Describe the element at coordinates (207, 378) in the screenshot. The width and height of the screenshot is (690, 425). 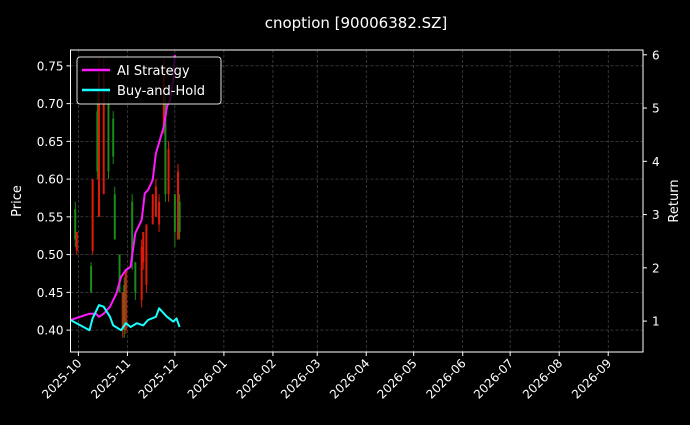
I see `x-tick-label: 2026-01` at that location.